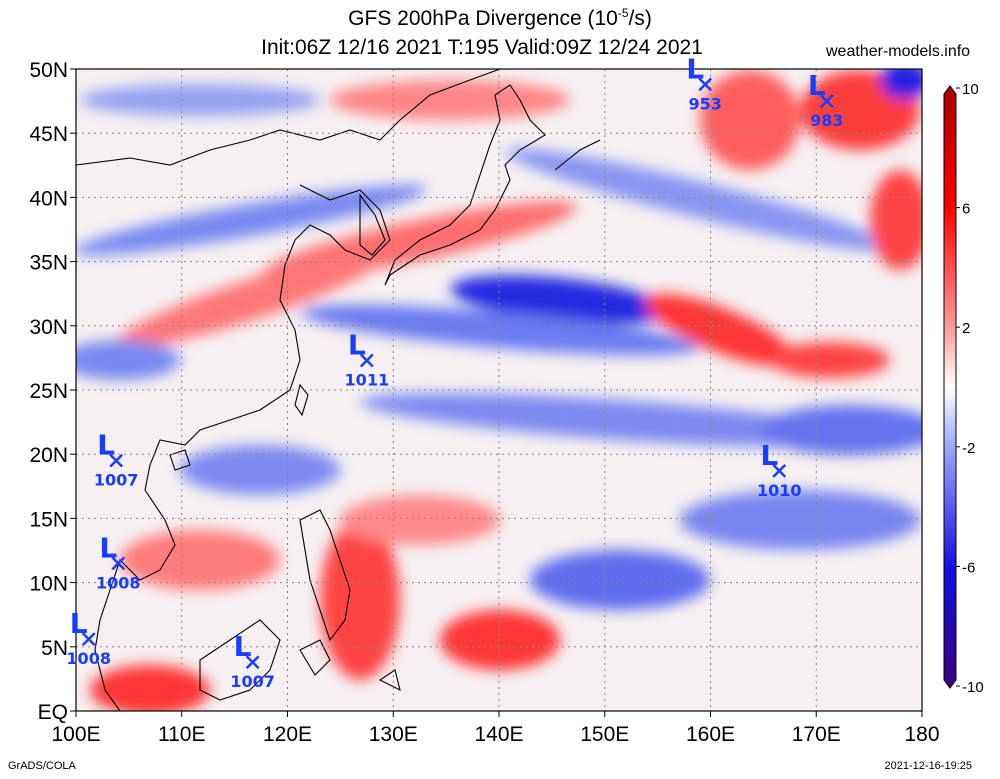 The height and width of the screenshot is (779, 1000). I want to click on colorbar-label: -10, so click(973, 687).